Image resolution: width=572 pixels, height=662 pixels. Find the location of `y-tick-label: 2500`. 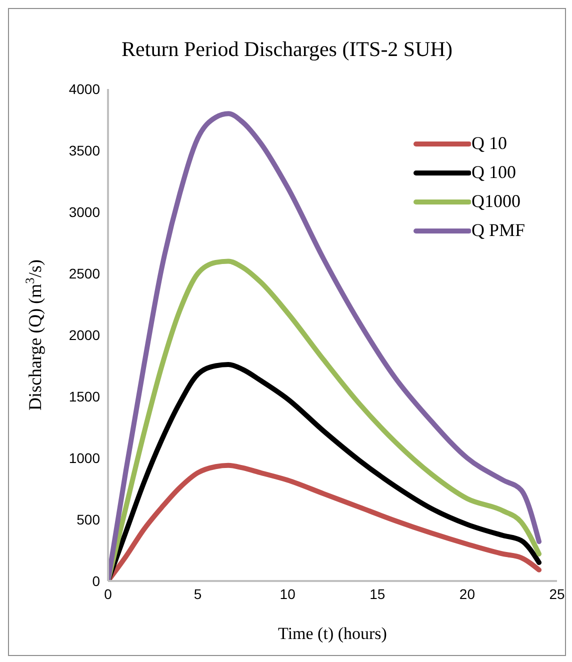

y-tick-label: 2500 is located at coordinates (84, 273).